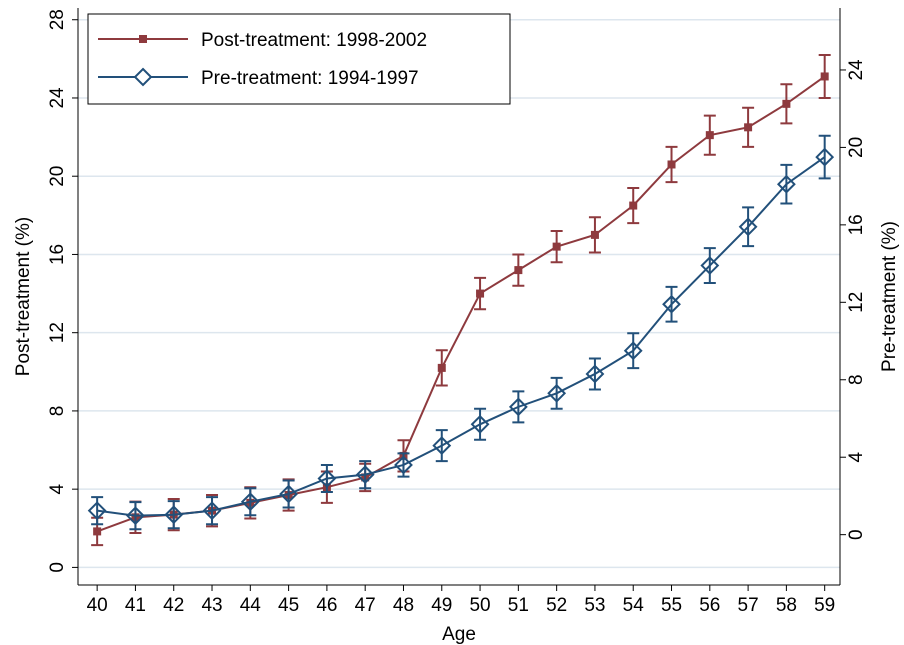 The image size is (904, 645). Describe the element at coordinates (288, 605) in the screenshot. I see `x-tick-label: 45` at that location.